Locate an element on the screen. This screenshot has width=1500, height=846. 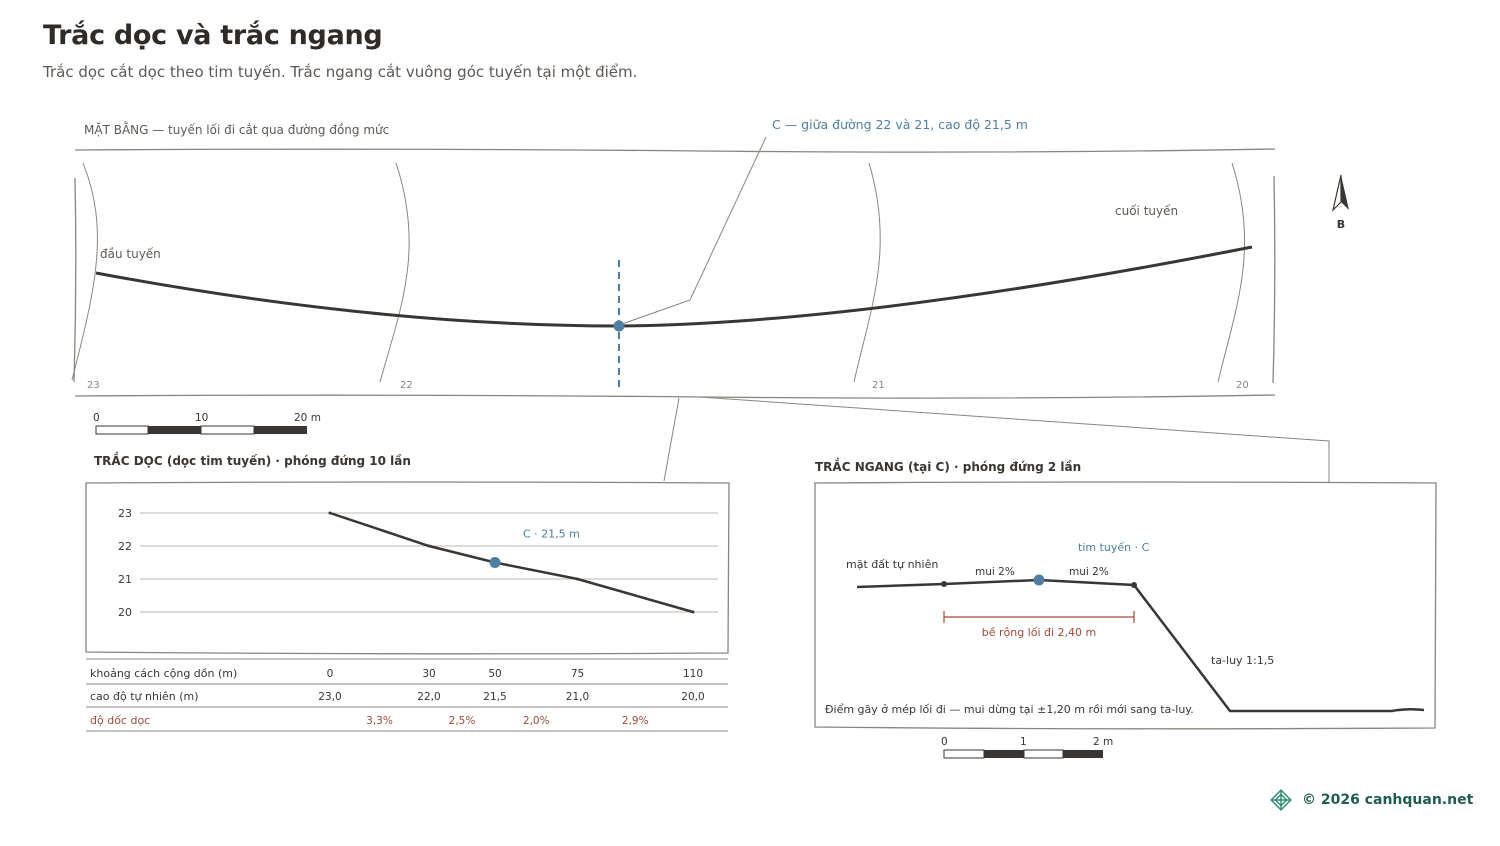
table-cell-slope: 2,9% is located at coordinates (635, 721).